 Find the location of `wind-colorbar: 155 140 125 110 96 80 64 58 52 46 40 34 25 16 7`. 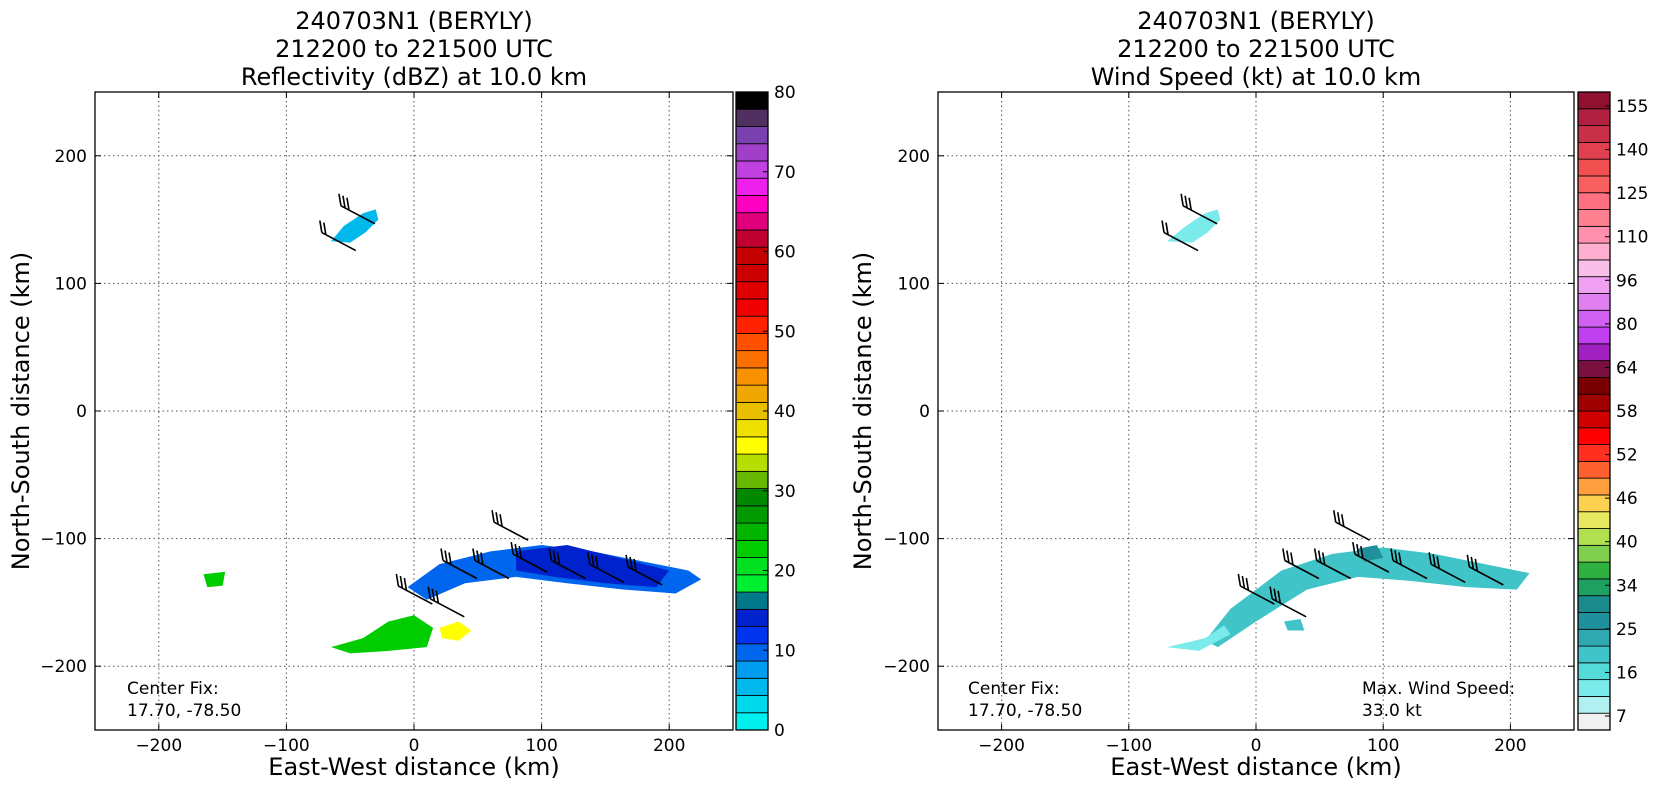

wind-colorbar: 155 140 125 110 96 80 64 58 52 46 40 34 25 16 7 is located at coordinates (1612, 411).